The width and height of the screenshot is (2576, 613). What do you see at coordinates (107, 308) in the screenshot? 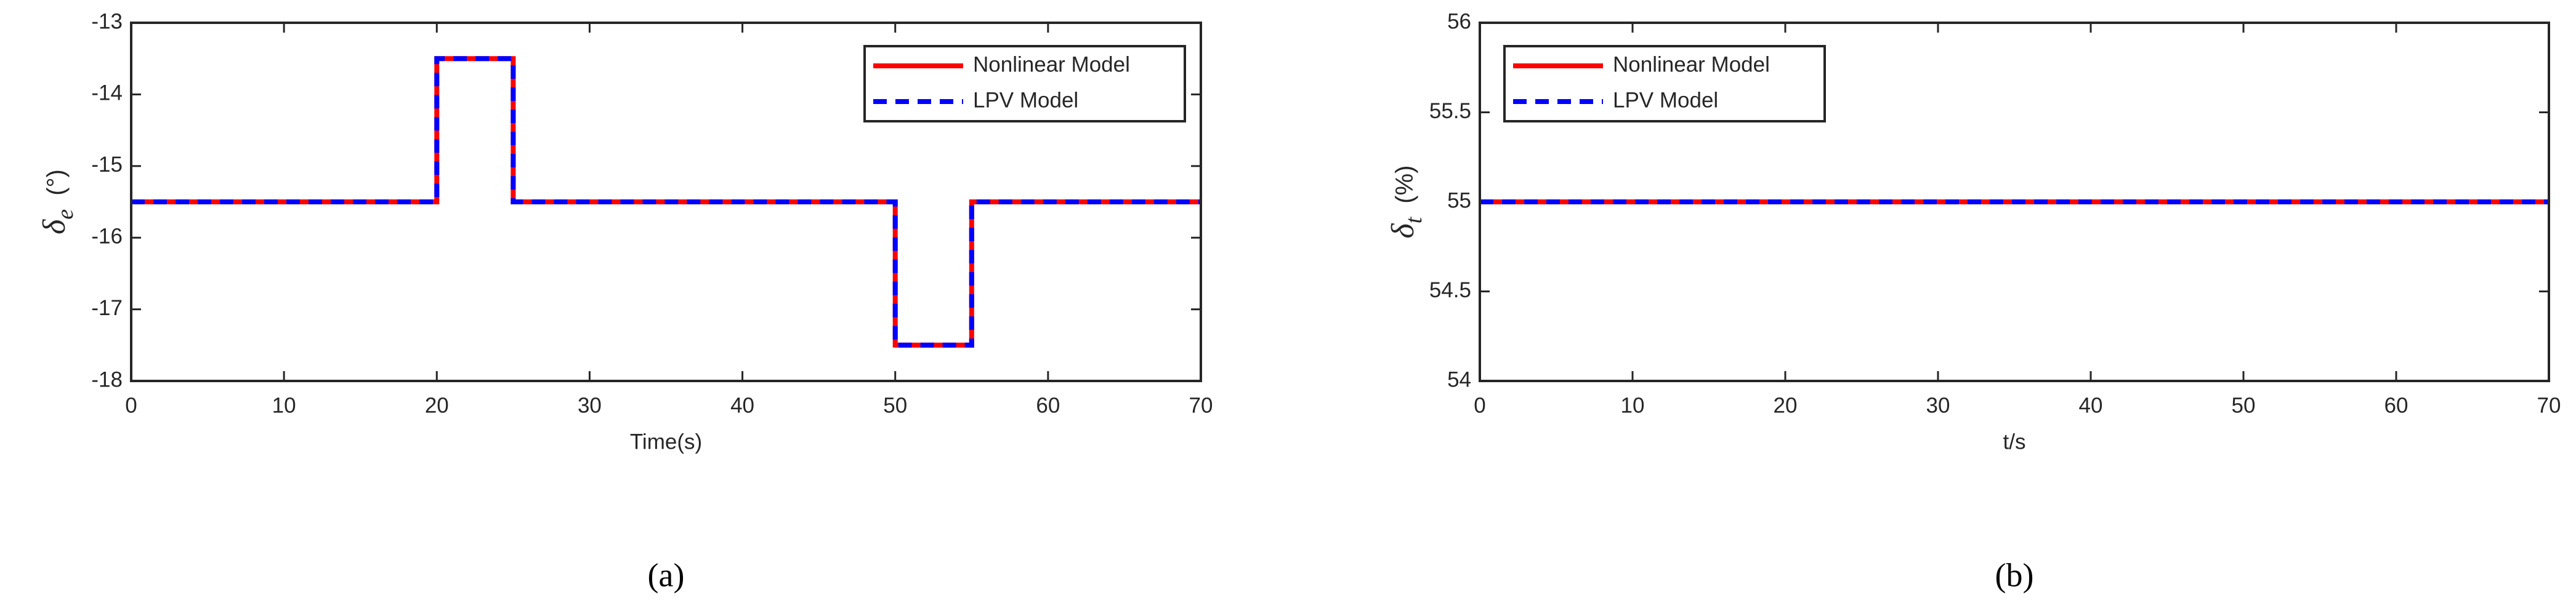
I see `y-tick-label: -17` at bounding box center [107, 308].